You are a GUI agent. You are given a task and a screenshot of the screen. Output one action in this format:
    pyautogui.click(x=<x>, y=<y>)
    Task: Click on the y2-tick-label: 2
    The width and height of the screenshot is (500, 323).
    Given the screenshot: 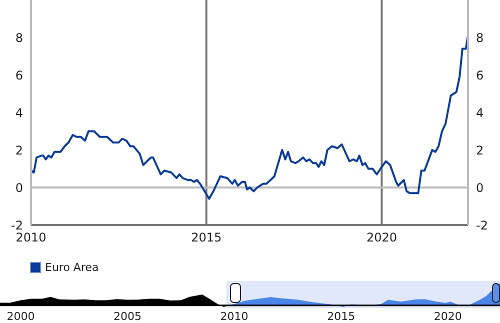 What is the action you would take?
    pyautogui.click(x=480, y=150)
    